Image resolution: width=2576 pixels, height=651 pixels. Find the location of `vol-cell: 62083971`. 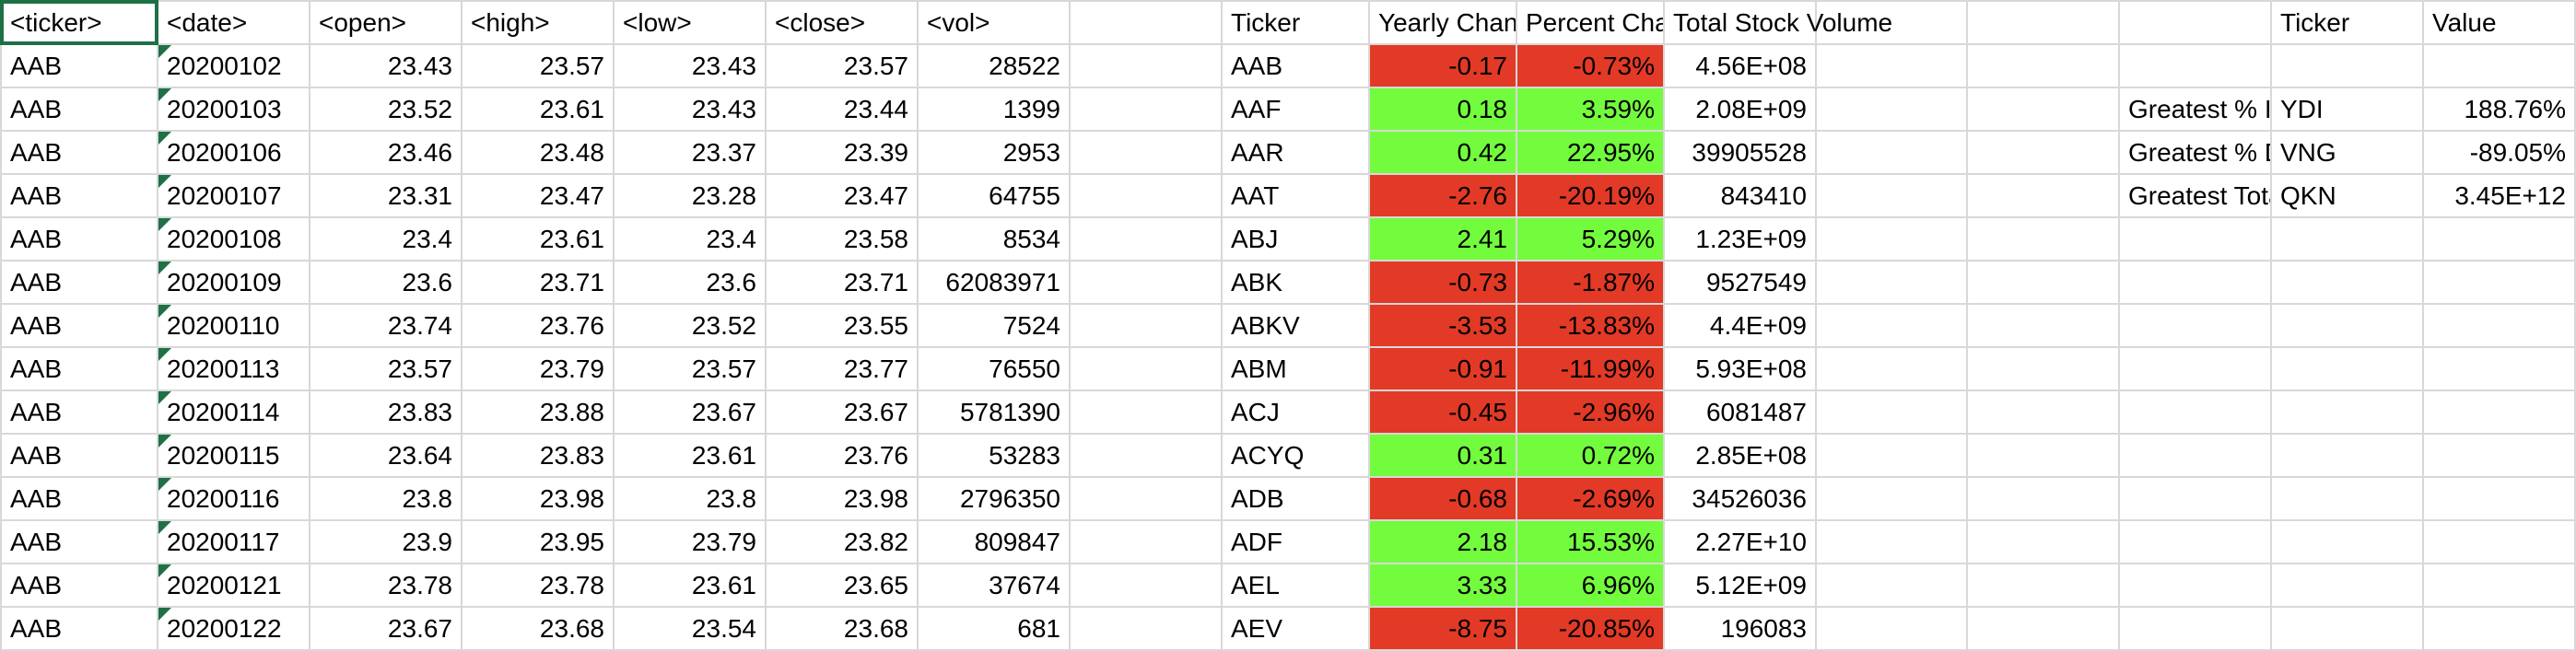

vol-cell: 62083971 is located at coordinates (994, 282).